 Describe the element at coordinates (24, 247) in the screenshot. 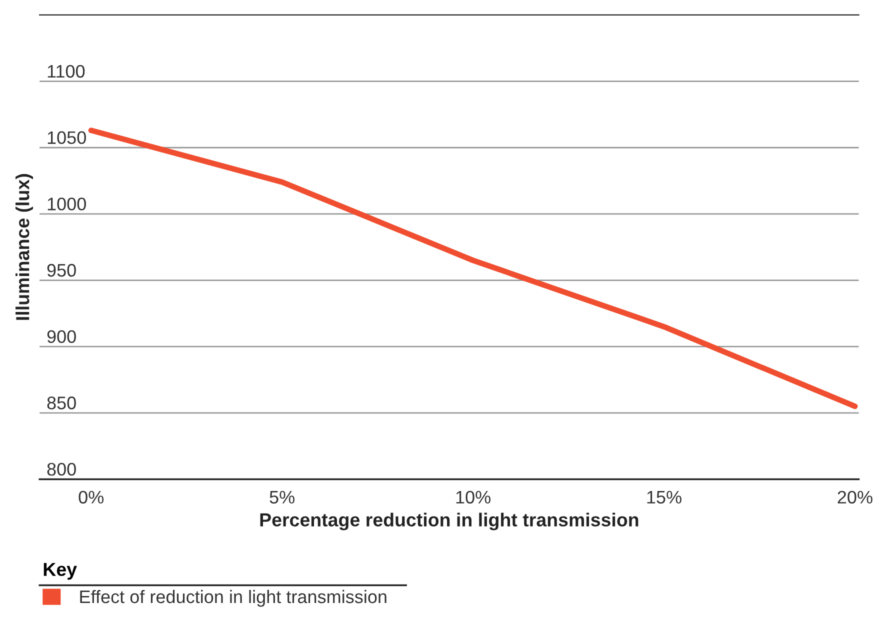

I see `y-axis-title: Illuminance (lux)` at that location.